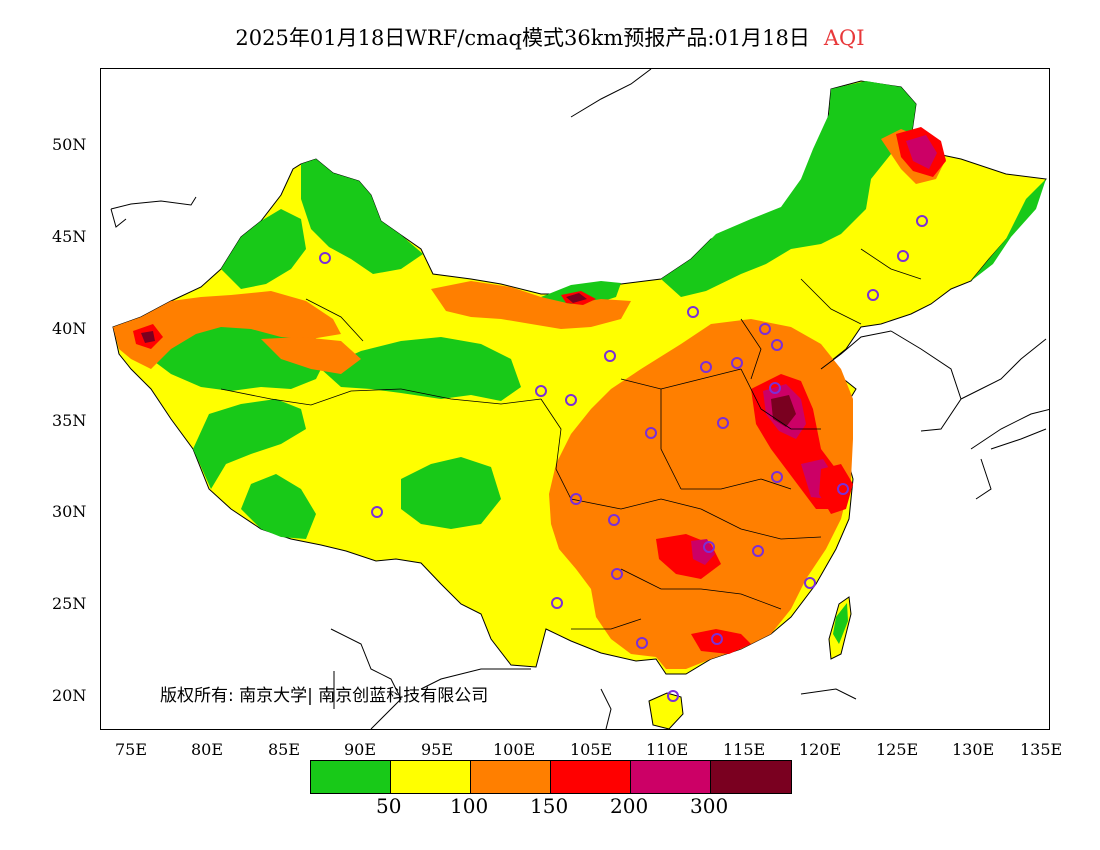 Image resolution: width=1100 pixels, height=850 pixels. What do you see at coordinates (131, 749) in the screenshot?
I see `x-tick-label: 75E` at bounding box center [131, 749].